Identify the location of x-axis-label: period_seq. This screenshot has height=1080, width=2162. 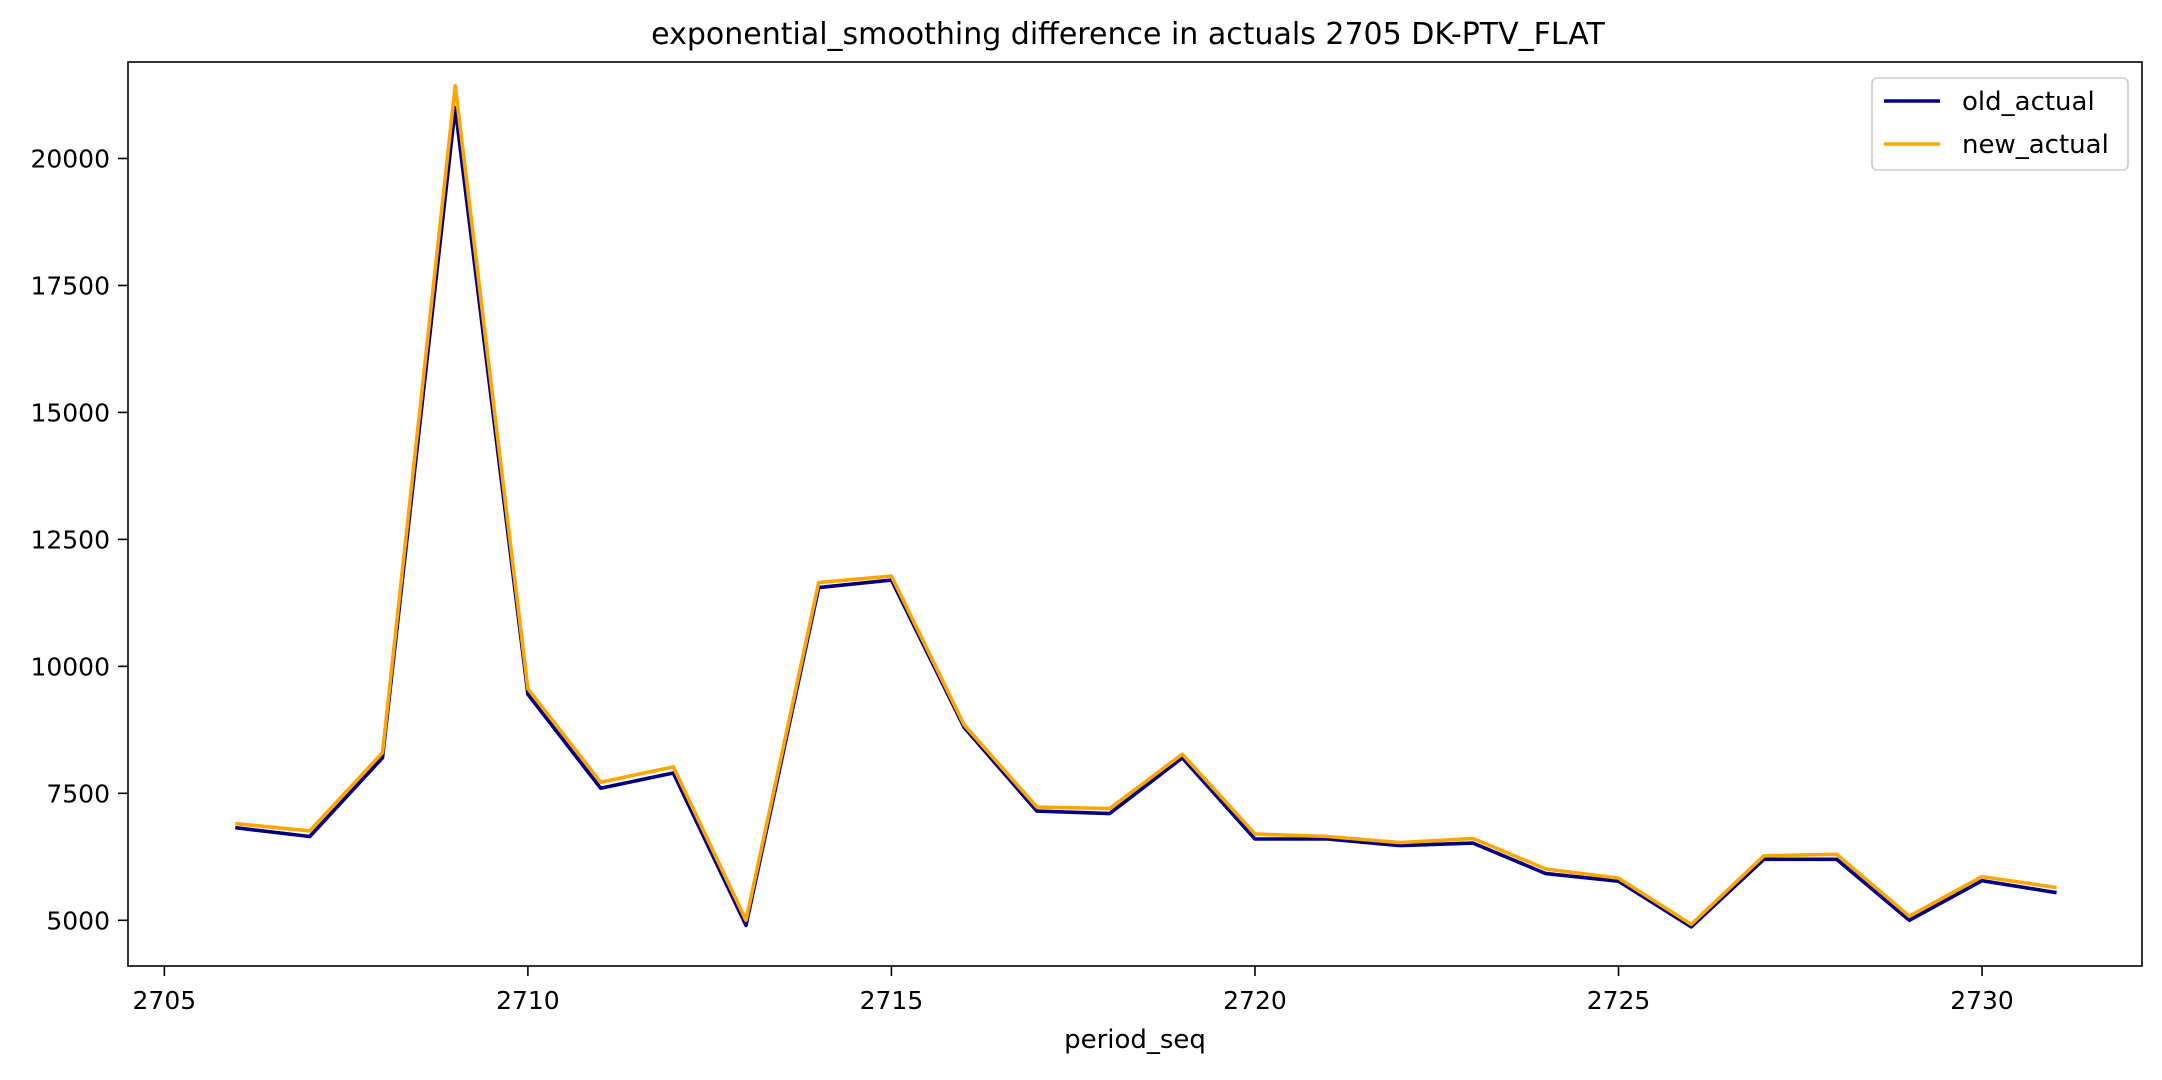
(1135, 1040).